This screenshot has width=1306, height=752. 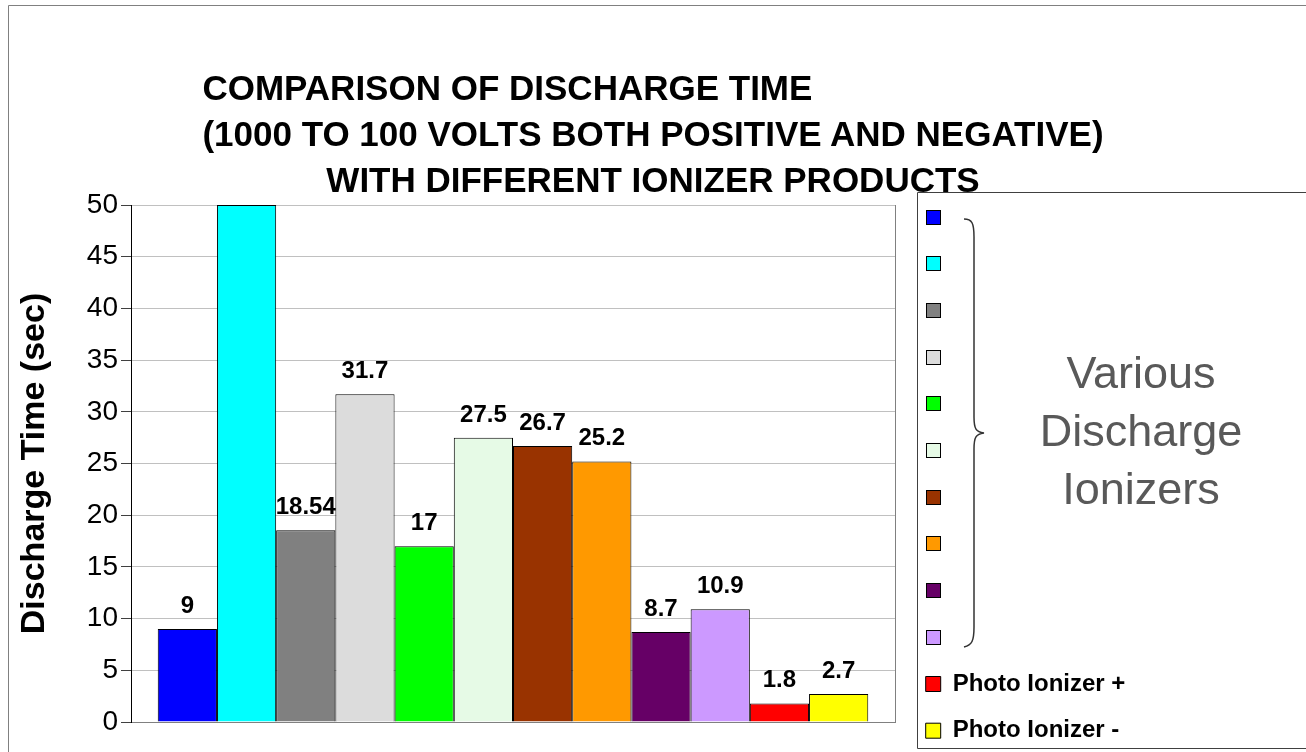 I want to click on legend-label: Photo Ionizer -, so click(x=1036, y=729).